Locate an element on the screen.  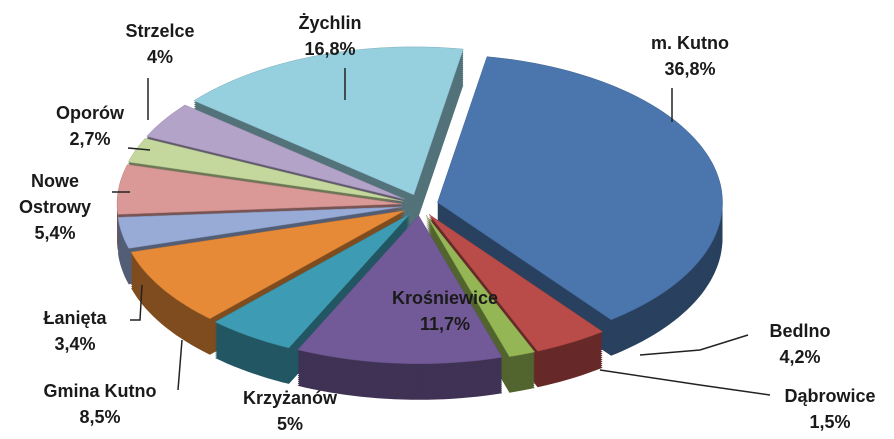
category-name: Oporów is located at coordinates (90, 113).